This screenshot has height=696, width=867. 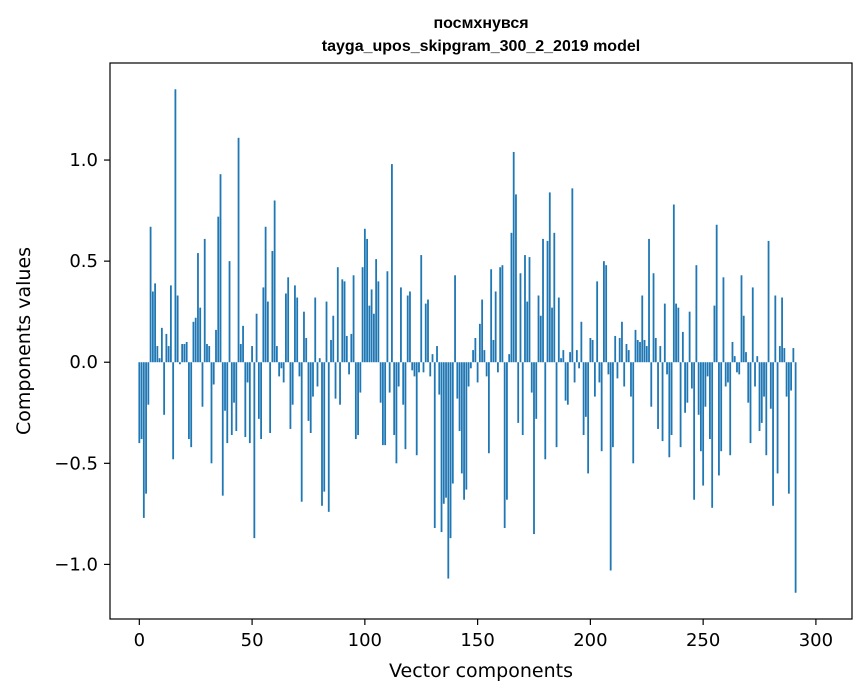 I want to click on y-tick-label: −0.5, so click(x=76, y=463).